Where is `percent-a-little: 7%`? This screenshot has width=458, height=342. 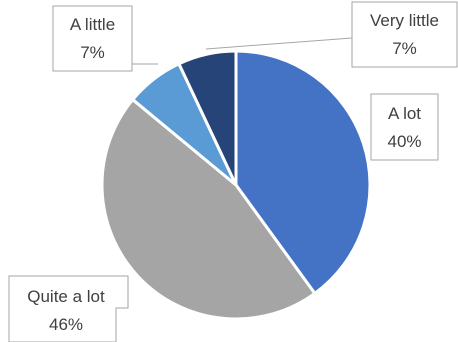
percent-a-little: 7% is located at coordinates (92, 52).